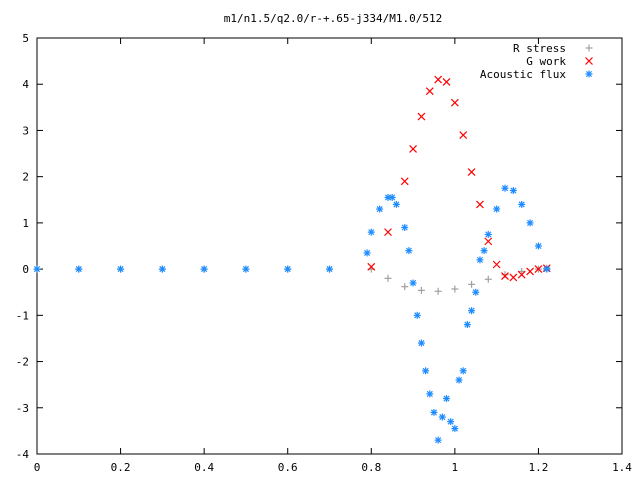  I want to click on y-tick-label: 1, so click(25, 223).